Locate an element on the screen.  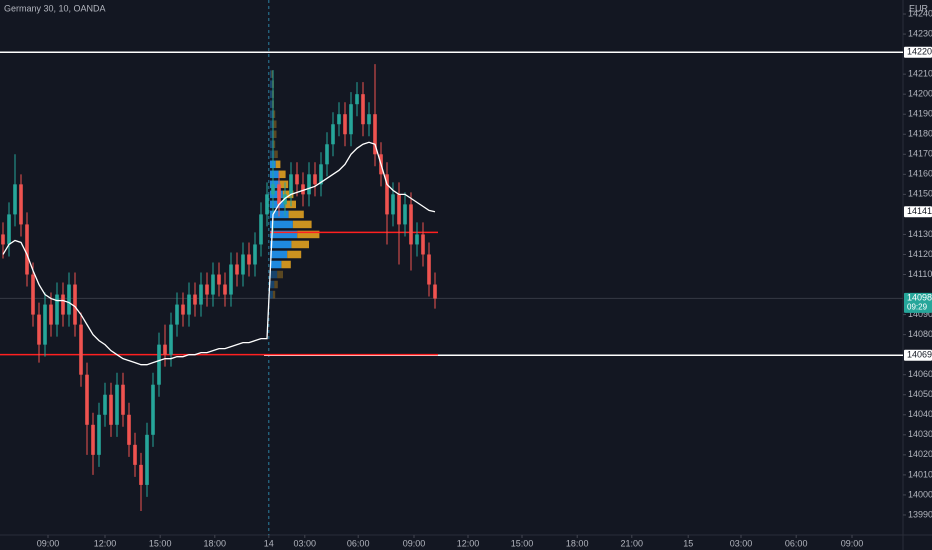
x-tick-label: 15 is located at coordinates (688, 543).